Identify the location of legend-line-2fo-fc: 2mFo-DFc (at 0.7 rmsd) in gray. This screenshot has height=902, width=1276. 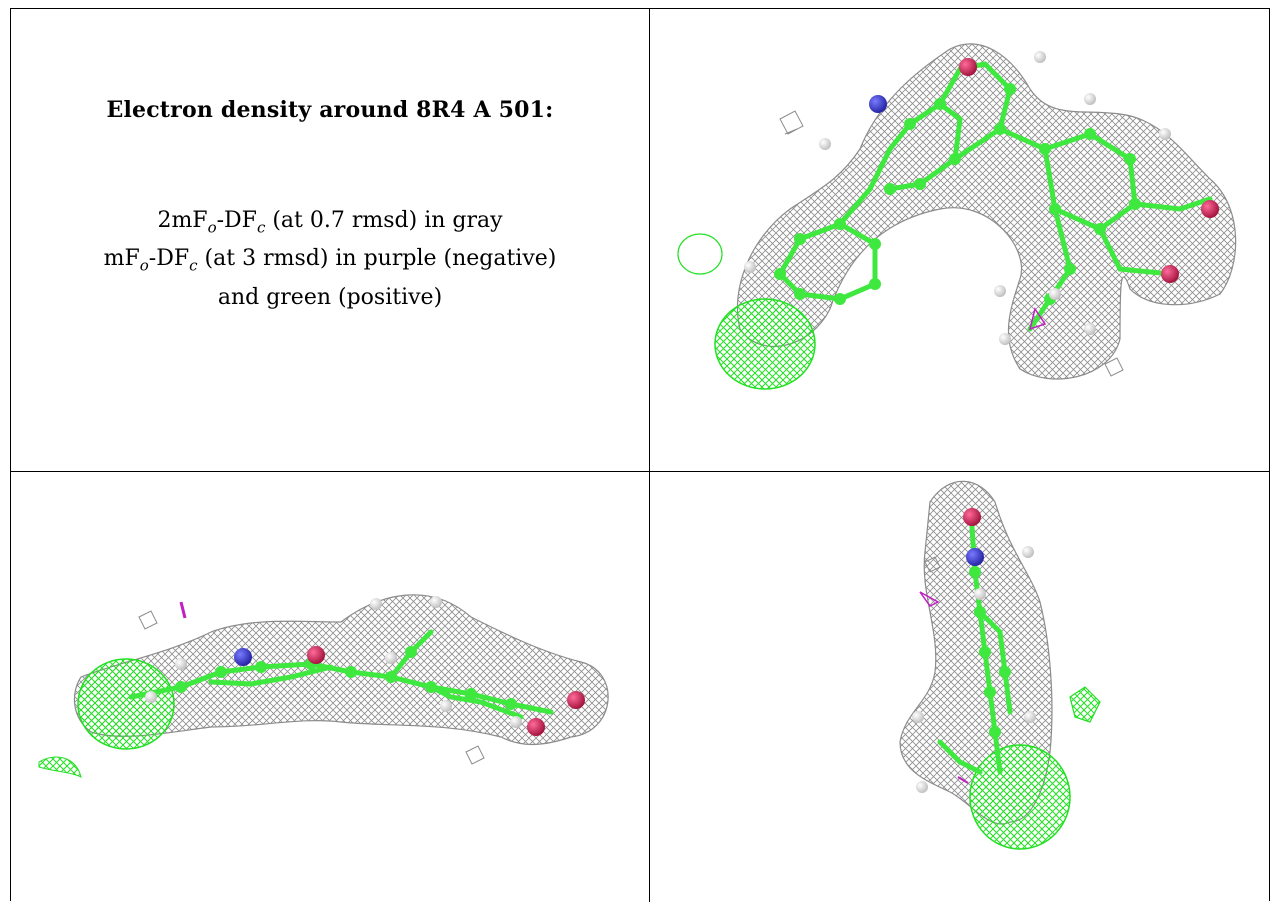
(330, 222).